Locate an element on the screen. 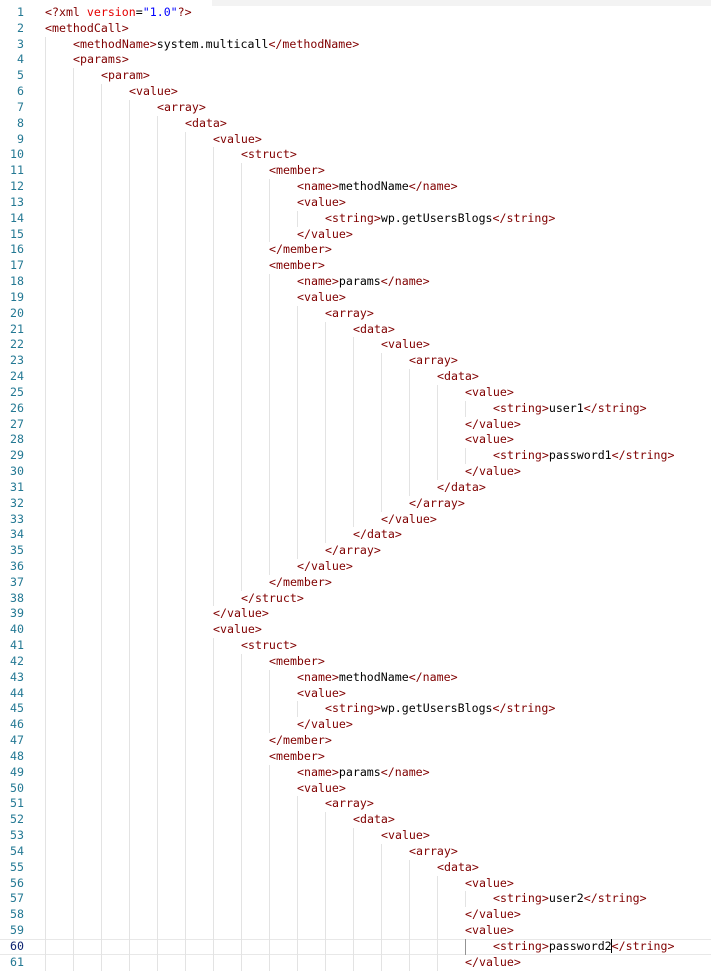  code-line: 17 <member> is located at coordinates (355, 266).